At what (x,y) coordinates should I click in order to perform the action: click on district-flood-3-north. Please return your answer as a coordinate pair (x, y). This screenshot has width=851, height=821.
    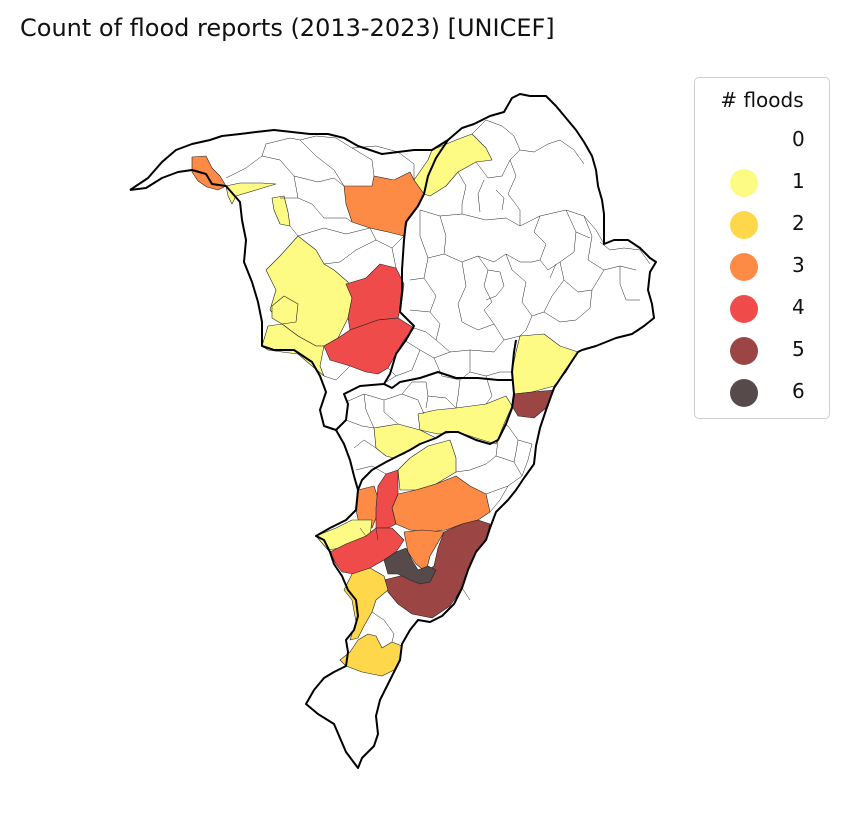
    Looking at the image, I should click on (384, 204).